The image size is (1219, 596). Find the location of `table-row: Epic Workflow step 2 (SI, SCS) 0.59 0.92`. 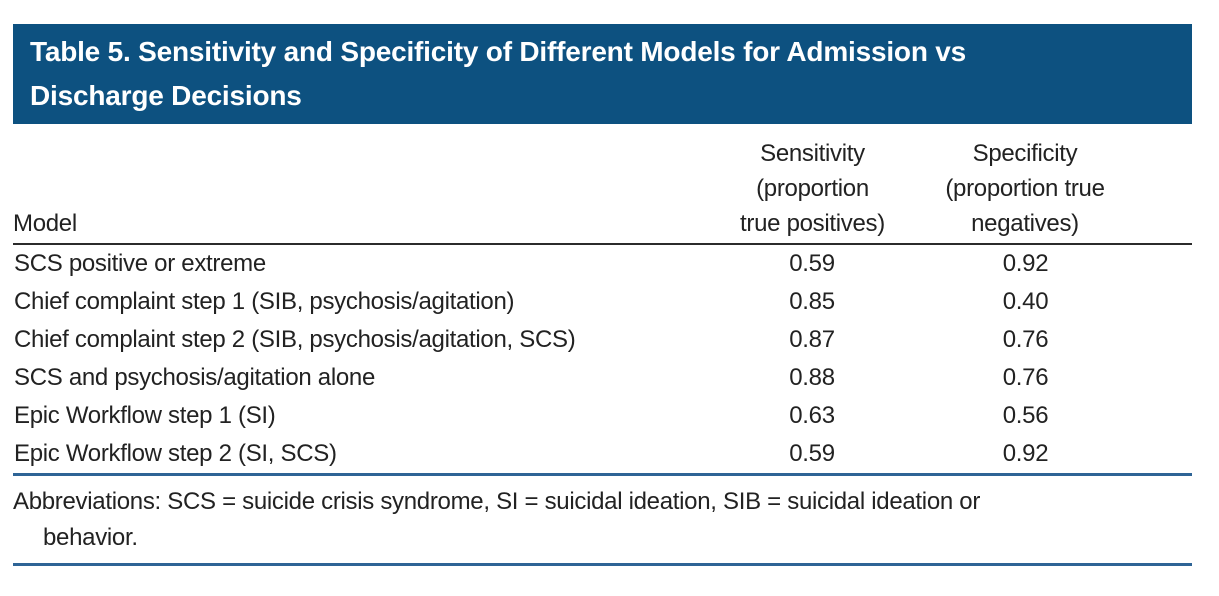

table-row: Epic Workflow step 2 (SI, SCS) 0.59 0.92 is located at coordinates (602, 455).